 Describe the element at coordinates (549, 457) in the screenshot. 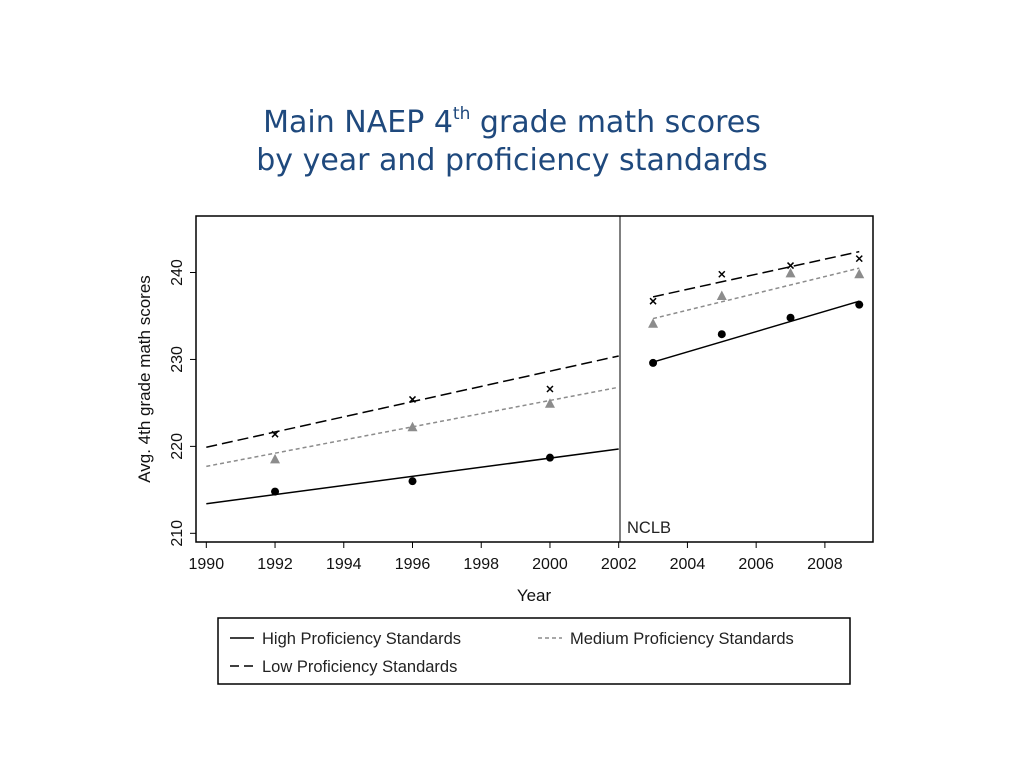

I see `high-proficiency-standards-point-2000` at that location.